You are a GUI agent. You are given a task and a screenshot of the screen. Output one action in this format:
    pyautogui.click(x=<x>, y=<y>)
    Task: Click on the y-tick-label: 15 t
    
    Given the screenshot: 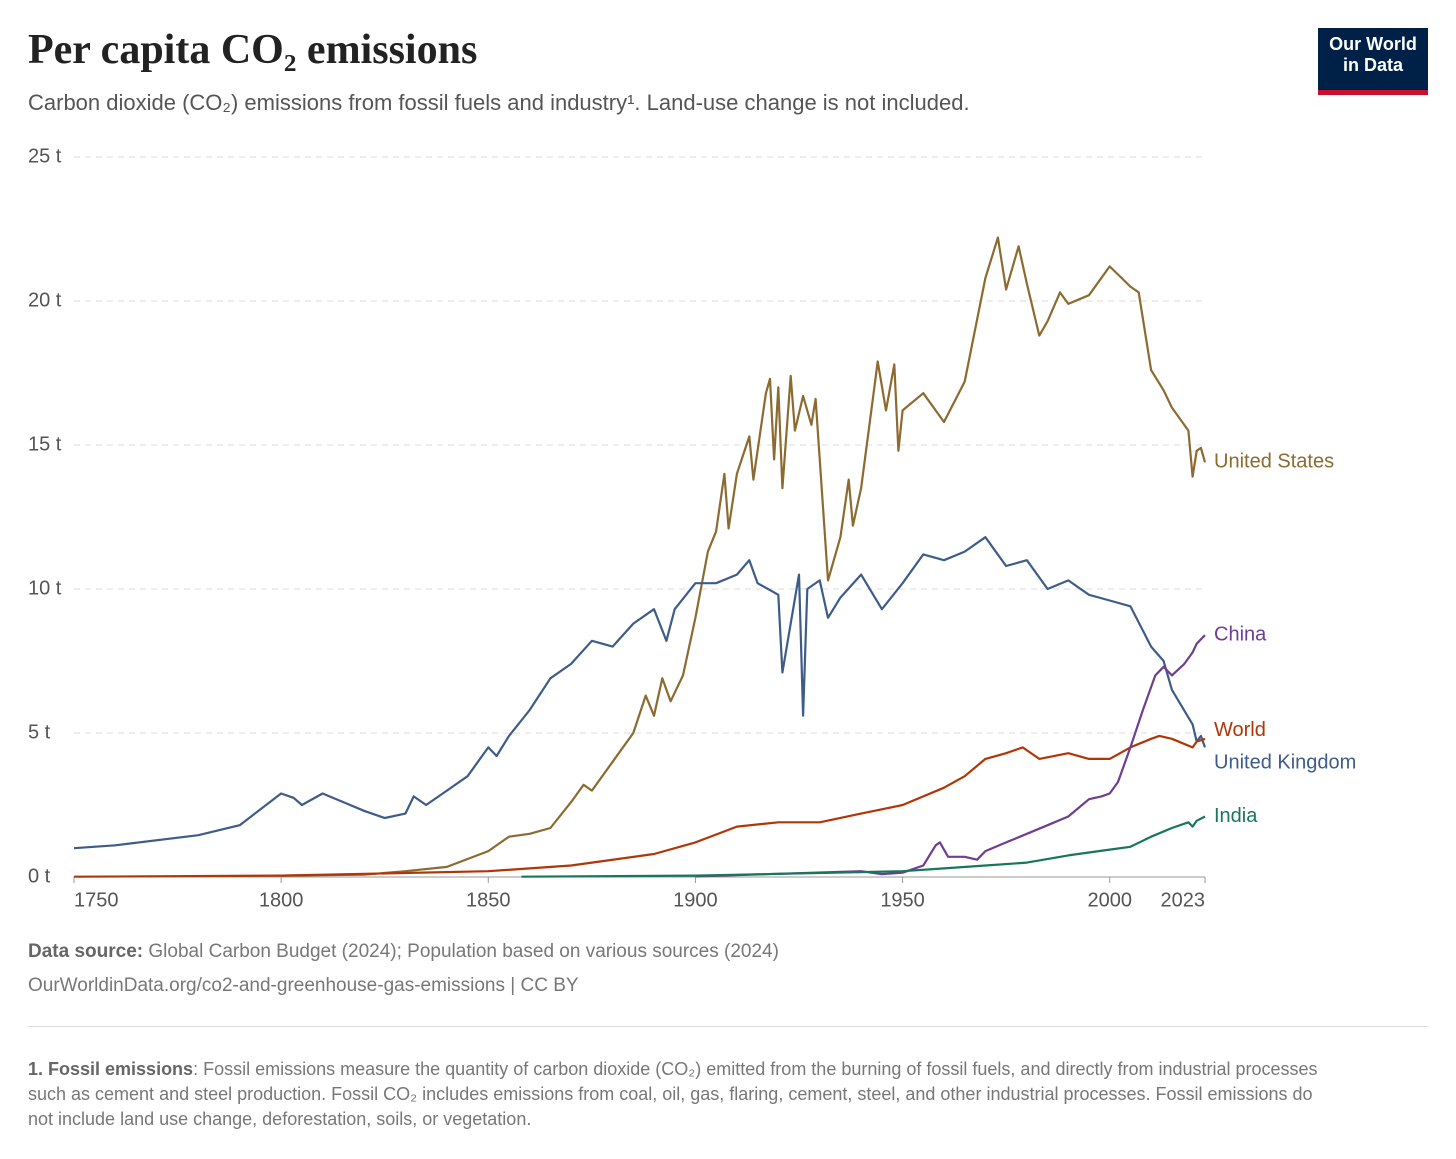 What is the action you would take?
    pyautogui.click(x=45, y=444)
    